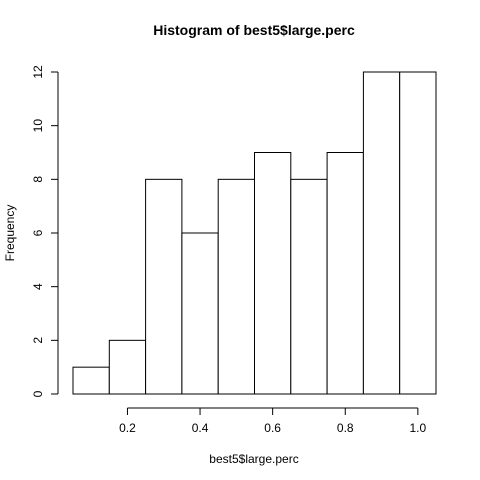  What do you see at coordinates (418, 428) in the screenshot?
I see `x-tick-label: 1.0` at bounding box center [418, 428].